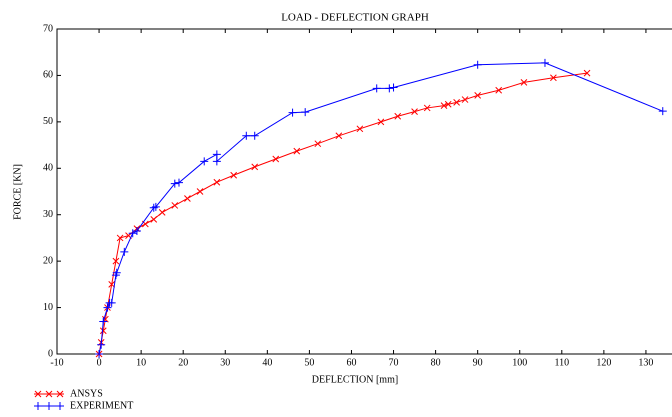 This screenshot has height=417, width=672. Describe the element at coordinates (519, 362) in the screenshot. I see `x-tick-label: 100` at that location.